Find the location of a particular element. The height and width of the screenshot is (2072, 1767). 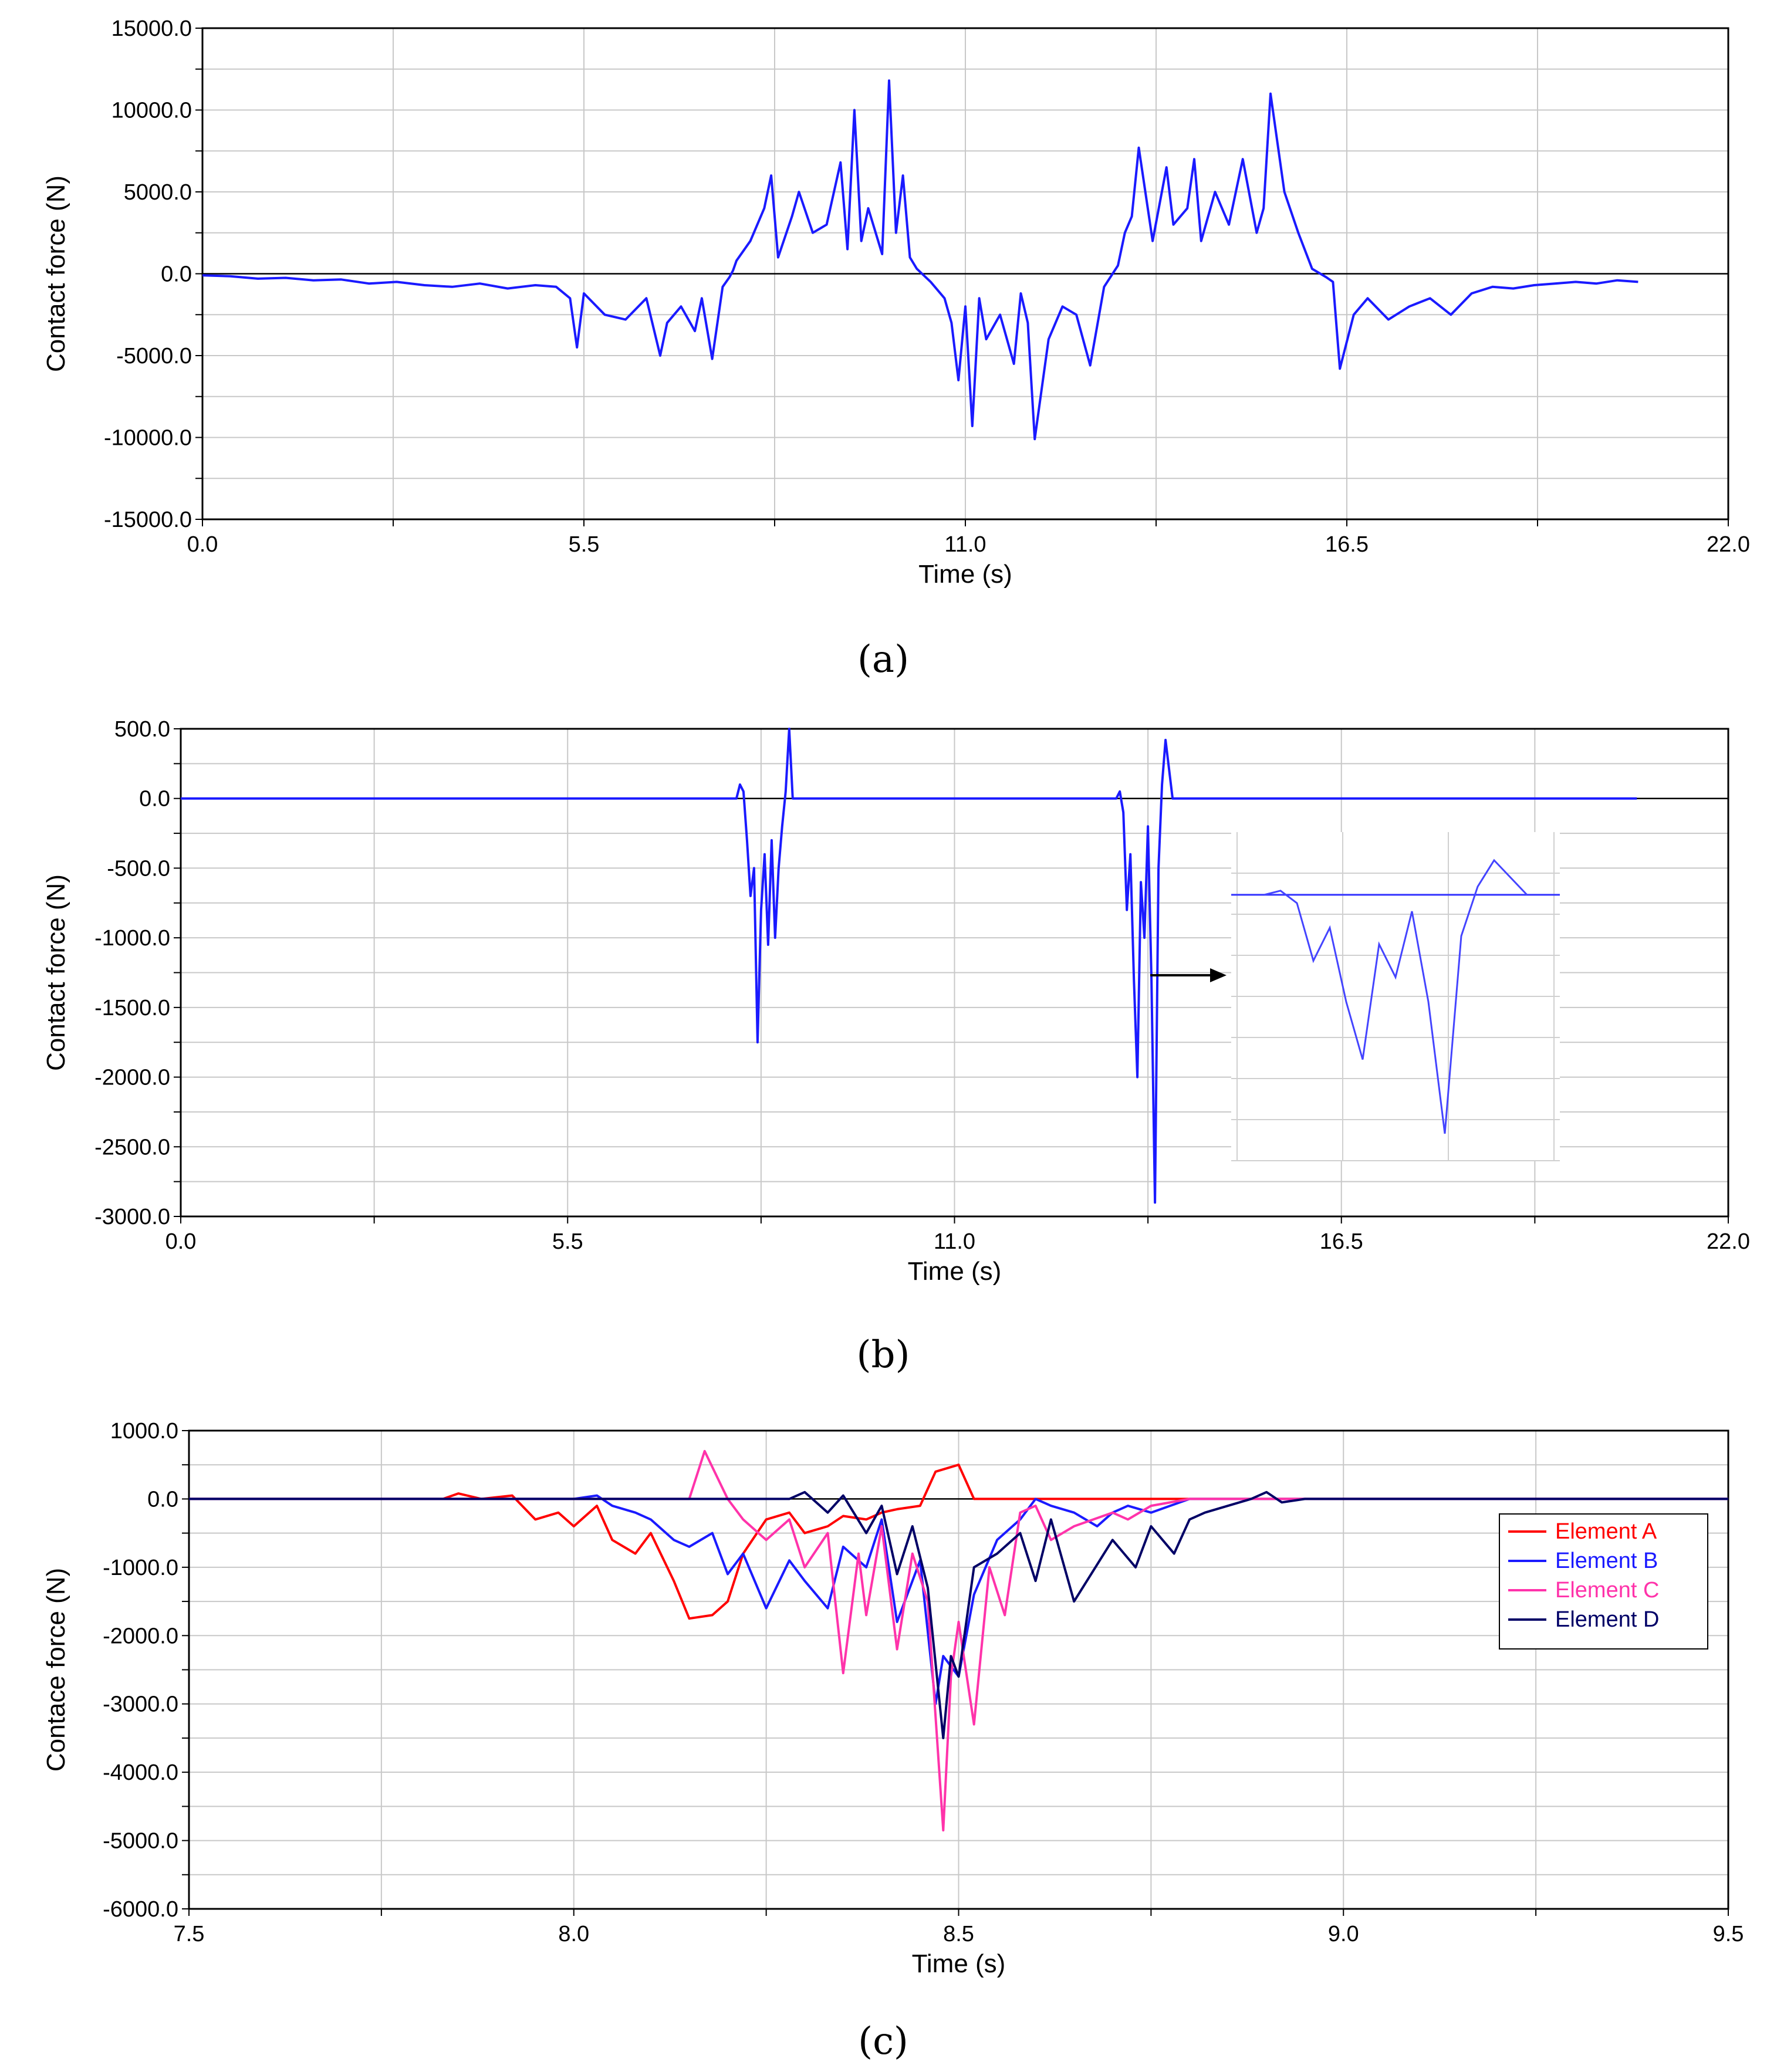

y-tick-label: 5000.0 is located at coordinates (158, 192).